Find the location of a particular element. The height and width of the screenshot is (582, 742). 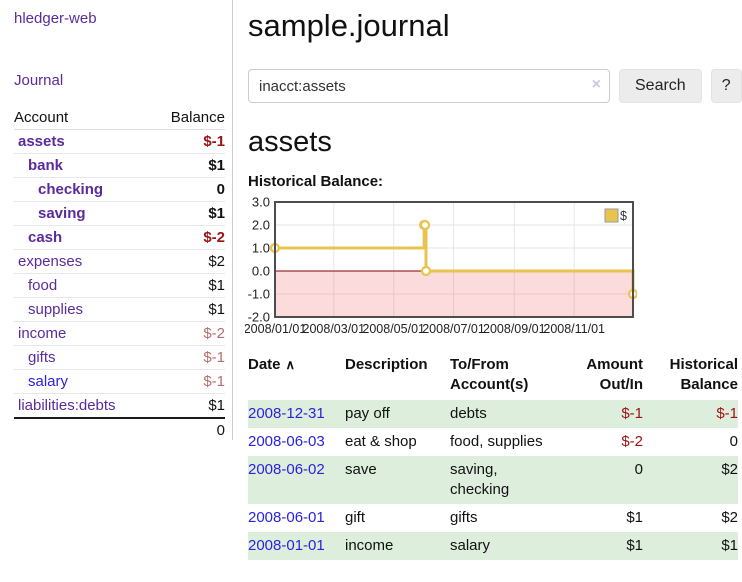

legend-swatch is located at coordinates (611, 215).